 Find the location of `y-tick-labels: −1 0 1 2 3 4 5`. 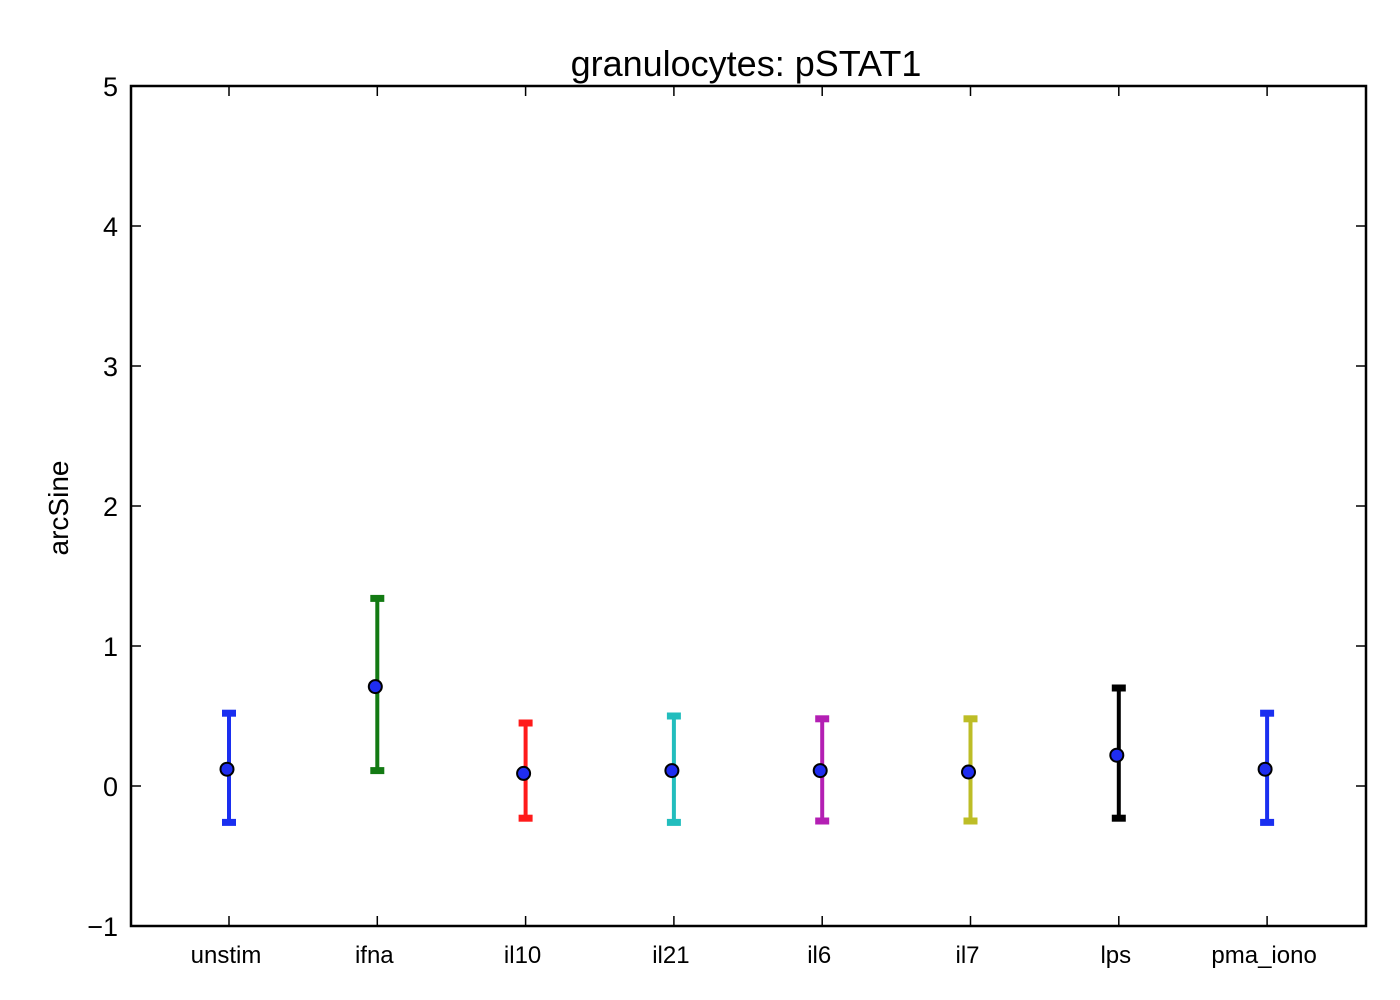

y-tick-labels: −1 0 1 2 3 4 5 is located at coordinates (102, 507).